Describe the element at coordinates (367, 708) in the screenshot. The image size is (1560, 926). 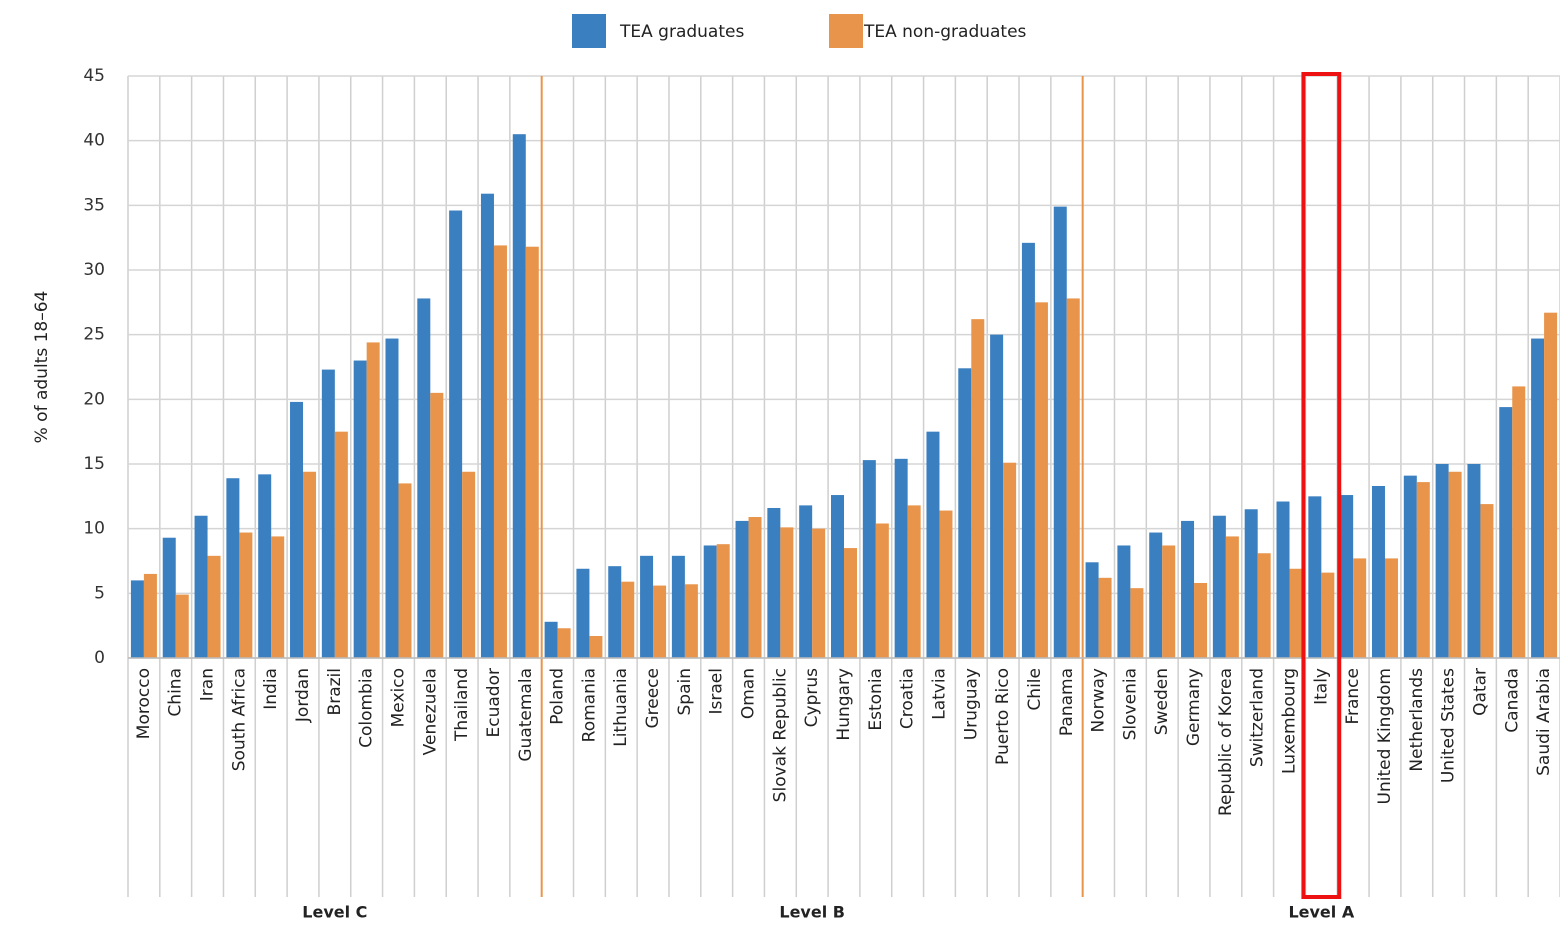
I see `x-tick-label: Colombia` at that location.